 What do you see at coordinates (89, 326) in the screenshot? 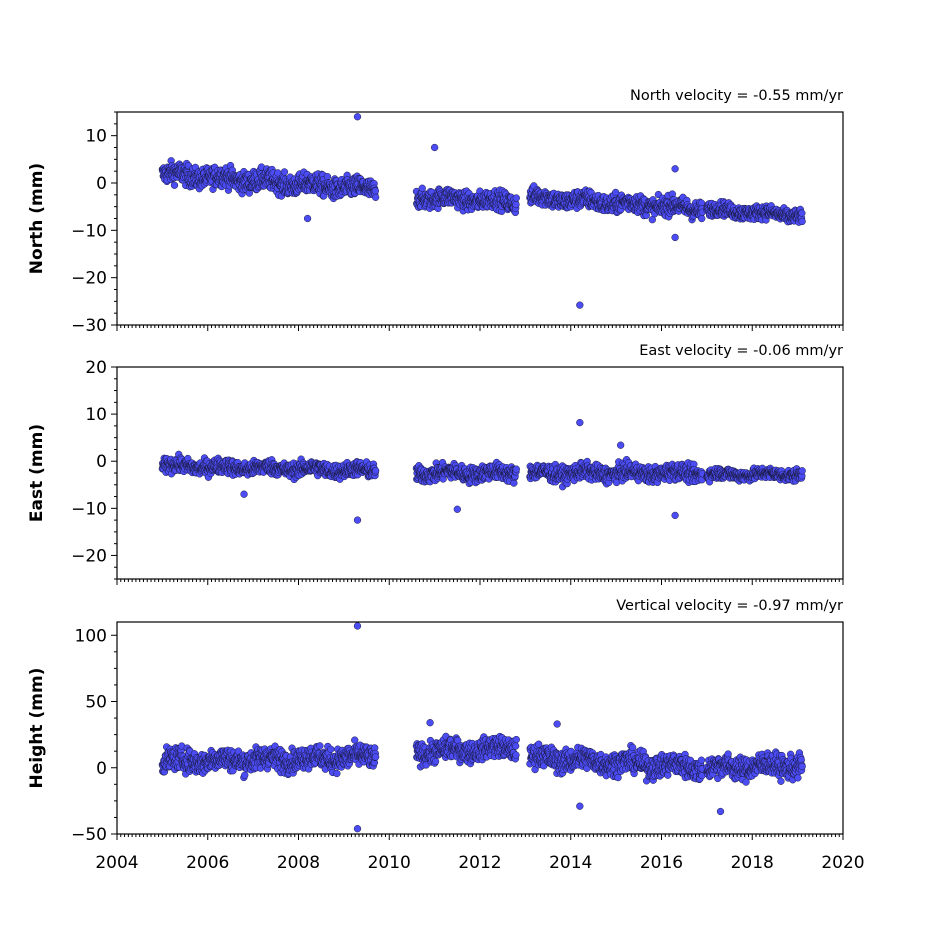
I see `y-tick-label: −30` at bounding box center [89, 326].